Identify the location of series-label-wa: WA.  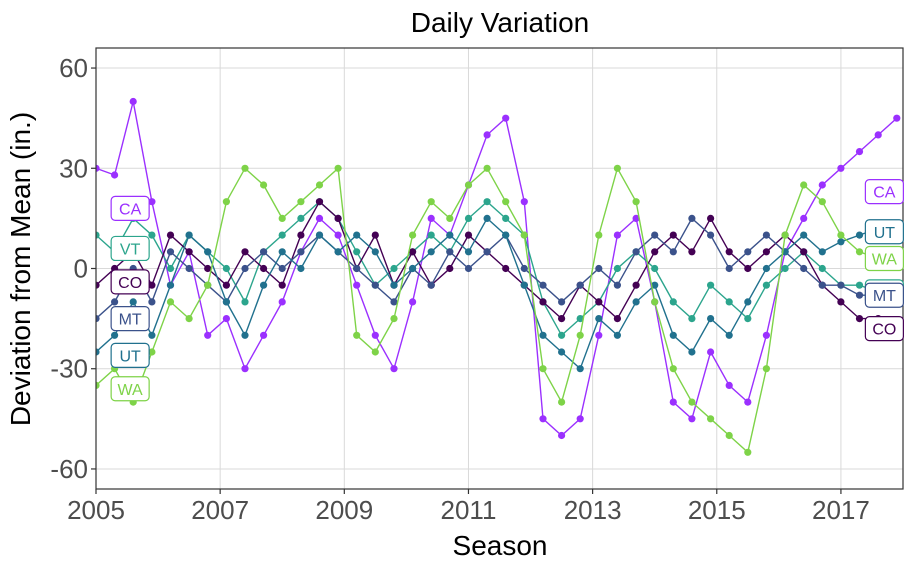
(130, 389).